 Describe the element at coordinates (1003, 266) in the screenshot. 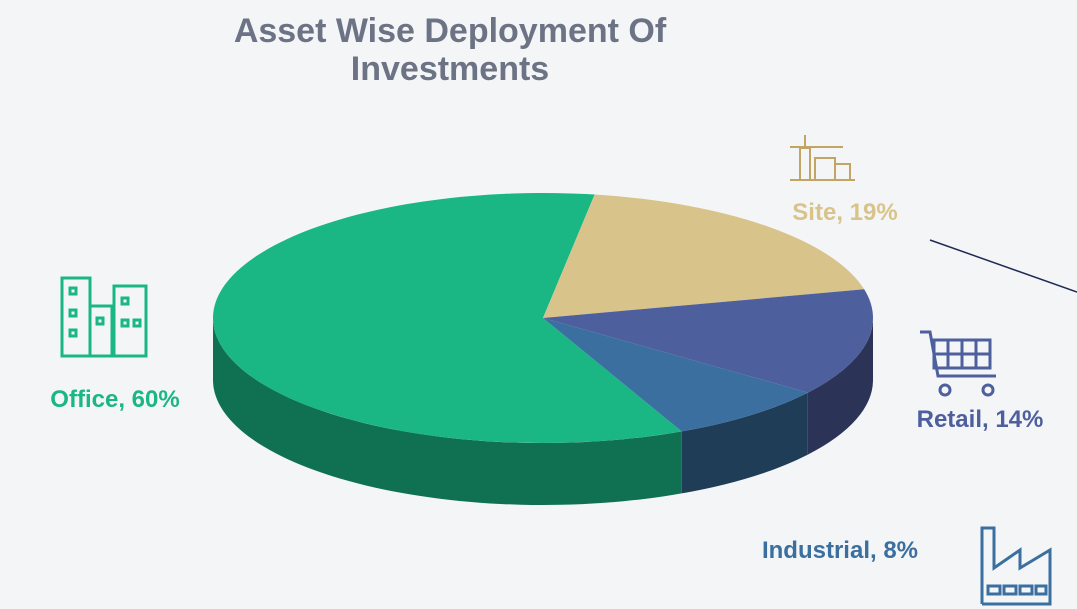

I see `leader-line` at that location.